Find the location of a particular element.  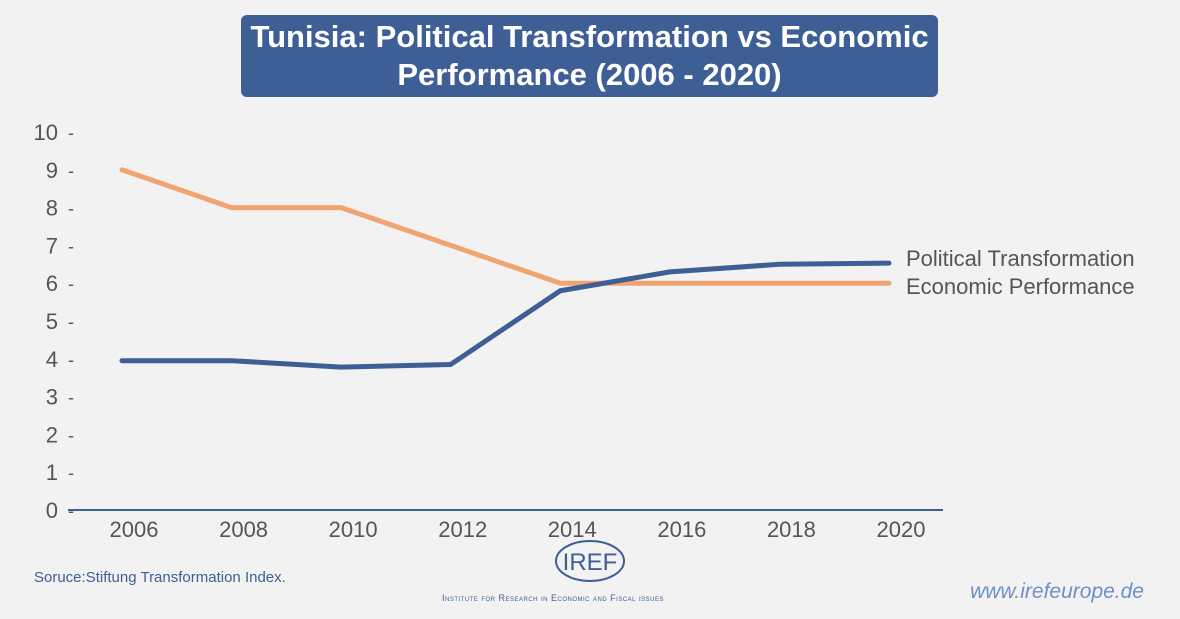

y-tick-label: 9 is located at coordinates (52, 170).